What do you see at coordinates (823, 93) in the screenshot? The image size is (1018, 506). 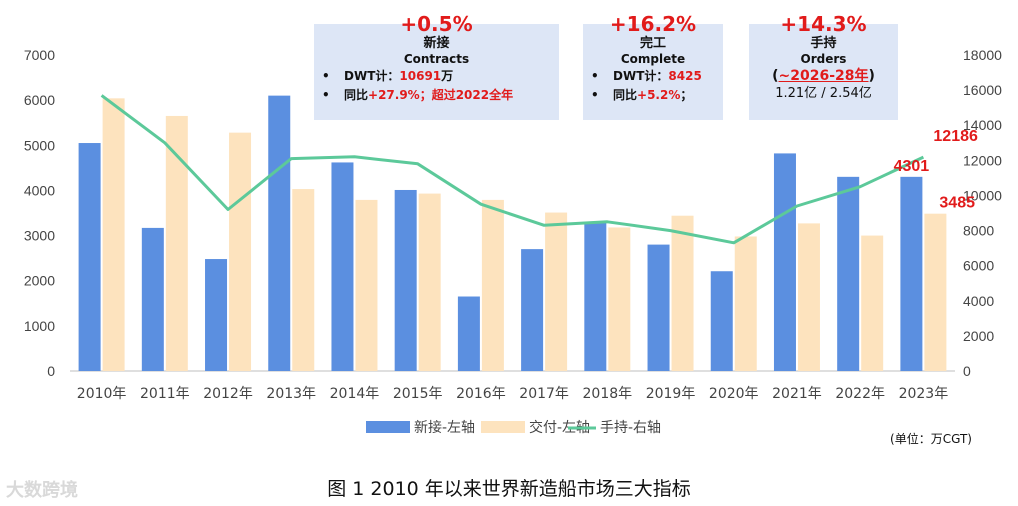 I see `orders-values: 1.21亿 / 2.54亿` at bounding box center [823, 93].